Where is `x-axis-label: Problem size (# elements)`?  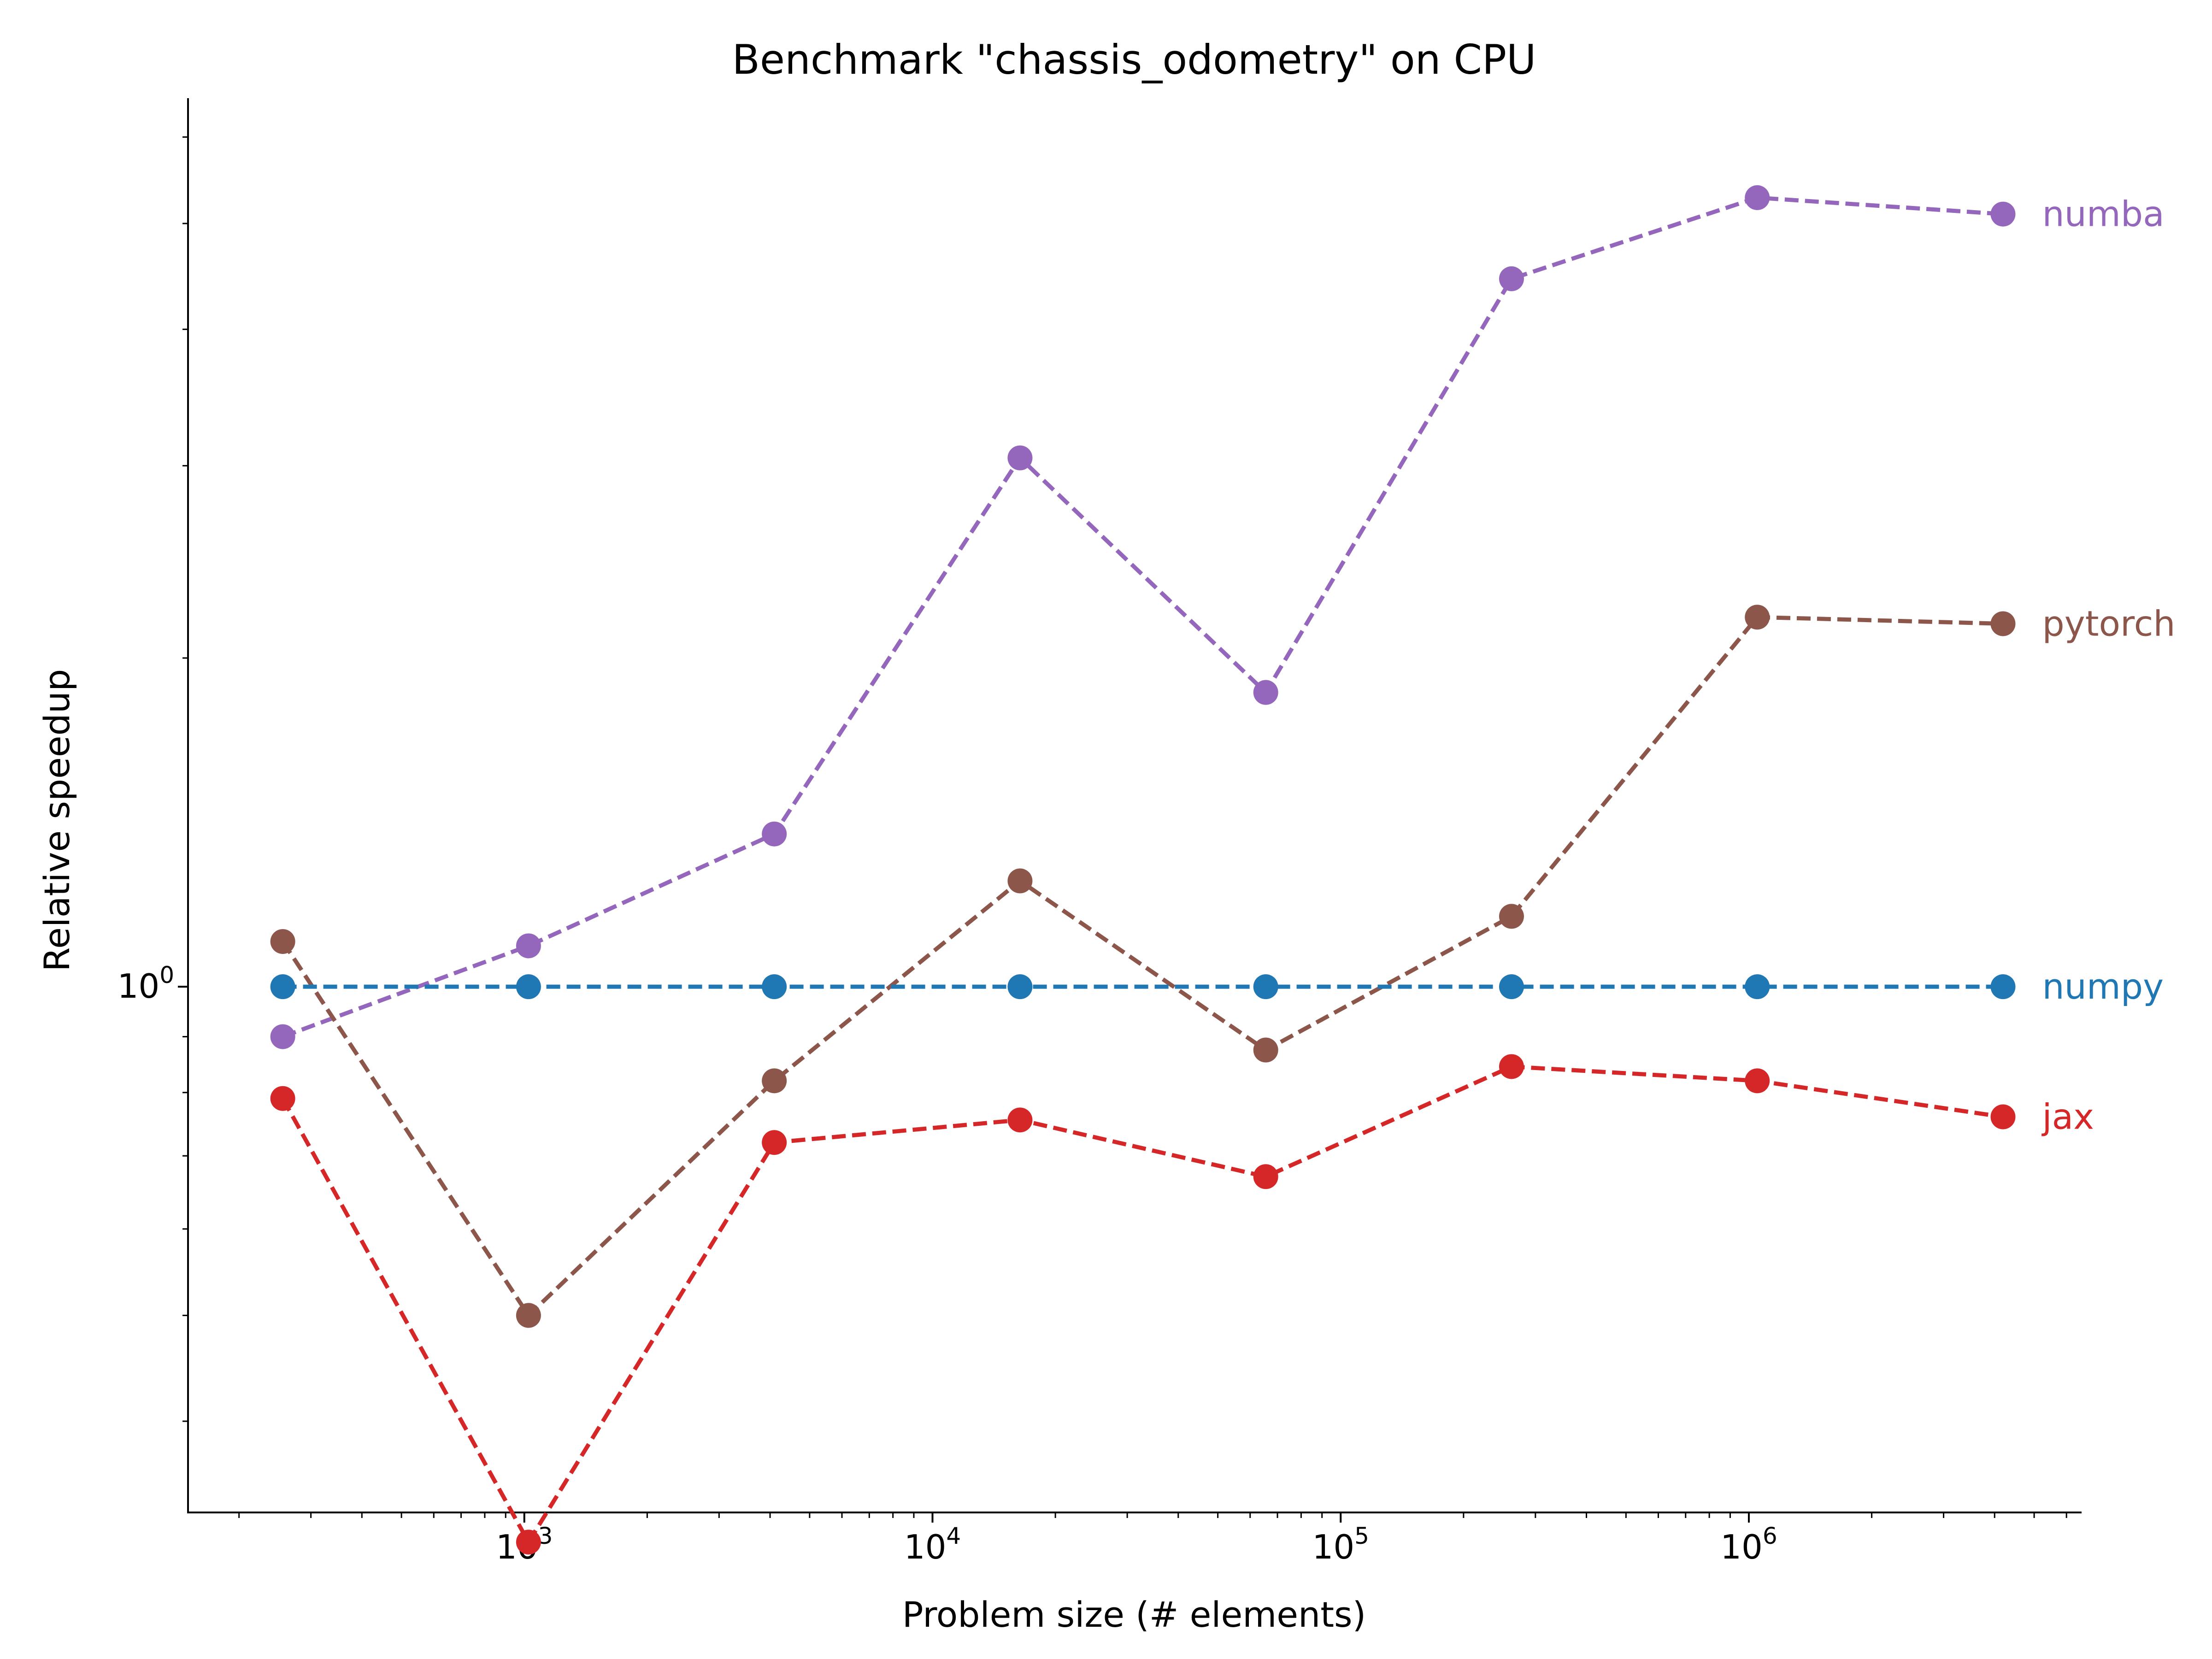
x-axis-label: Problem size (# elements) is located at coordinates (1134, 1614).